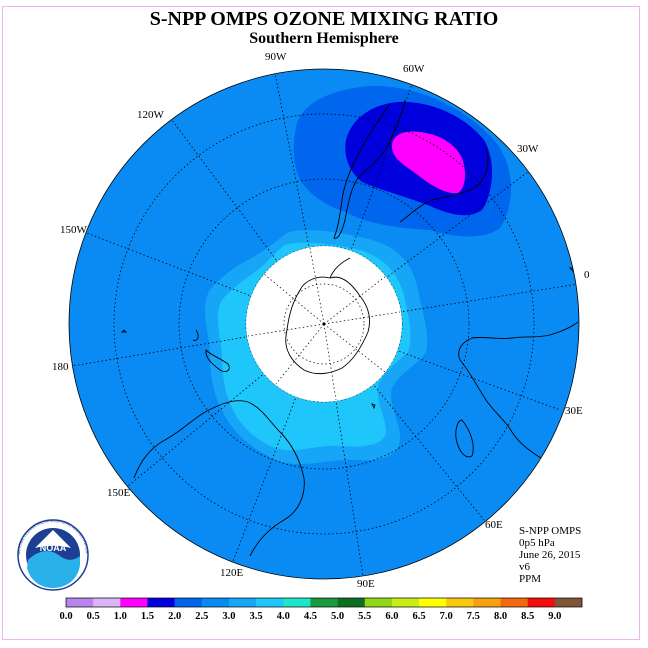 This screenshot has width=648, height=648. I want to click on lon-label-60e: 60E, so click(494, 525).